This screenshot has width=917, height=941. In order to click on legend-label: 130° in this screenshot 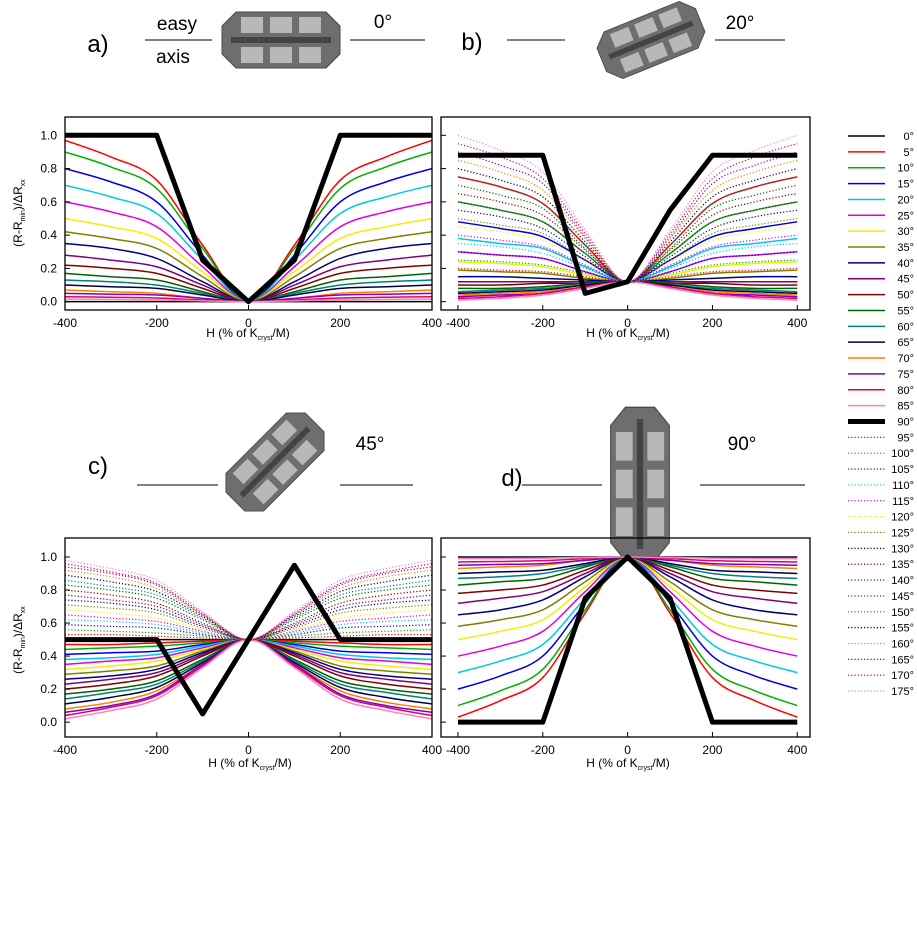, I will do `click(902, 549)`.